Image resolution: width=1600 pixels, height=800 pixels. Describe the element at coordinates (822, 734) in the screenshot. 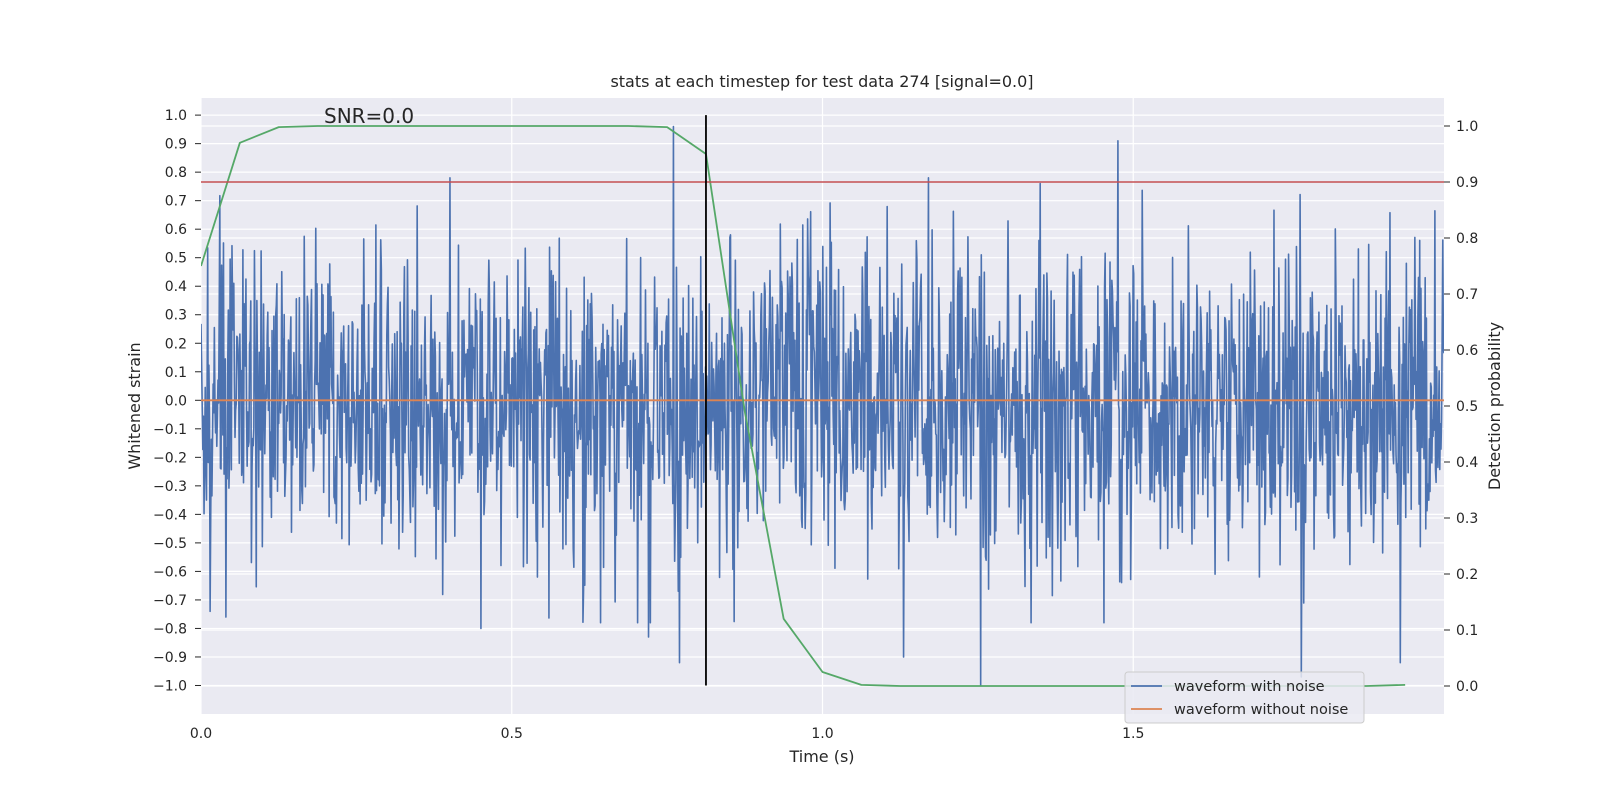

I see `x-tick-label: 1.0` at that location.